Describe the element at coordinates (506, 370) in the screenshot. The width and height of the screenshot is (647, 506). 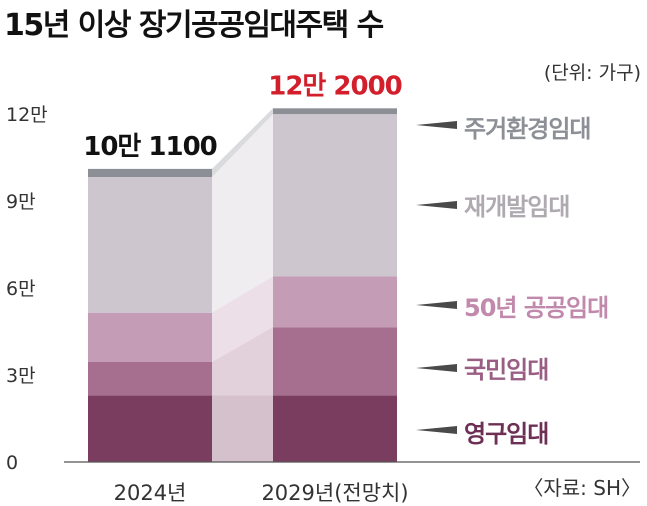
I see `legend-label: 국민임대` at that location.